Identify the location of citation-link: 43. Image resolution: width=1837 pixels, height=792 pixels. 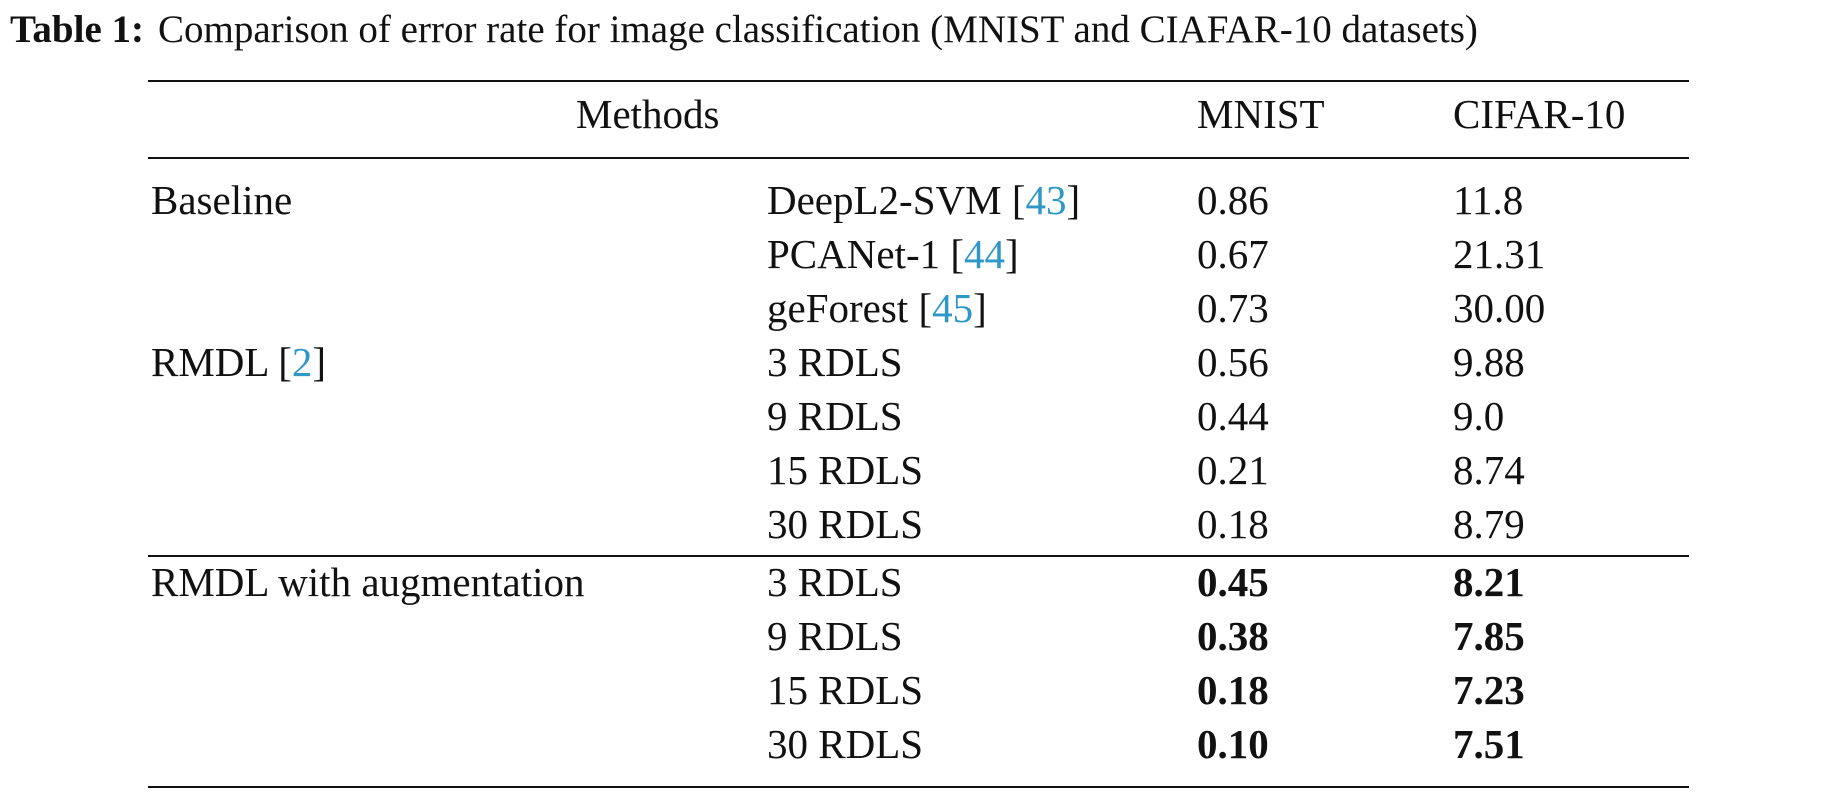
(1046, 200).